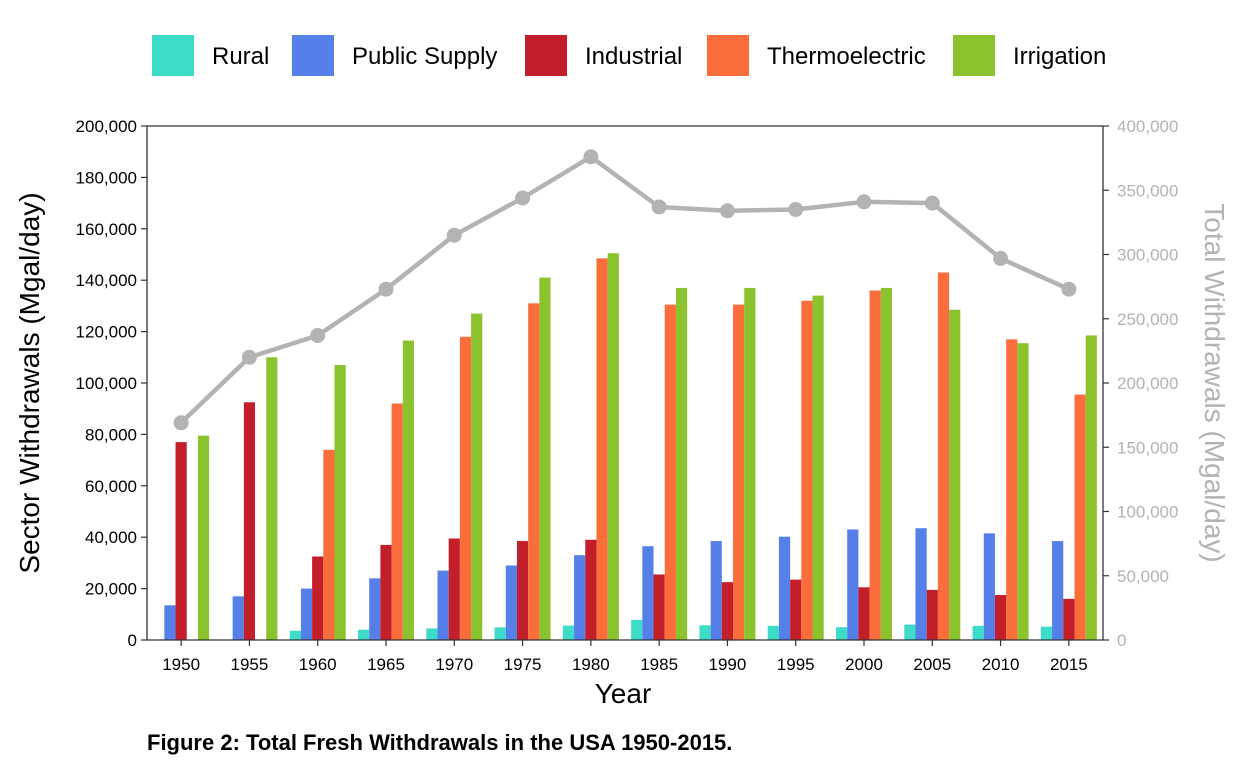 The width and height of the screenshot is (1248, 768). Describe the element at coordinates (106, 332) in the screenshot. I see `y-tick-label-left: 120,000` at that location.